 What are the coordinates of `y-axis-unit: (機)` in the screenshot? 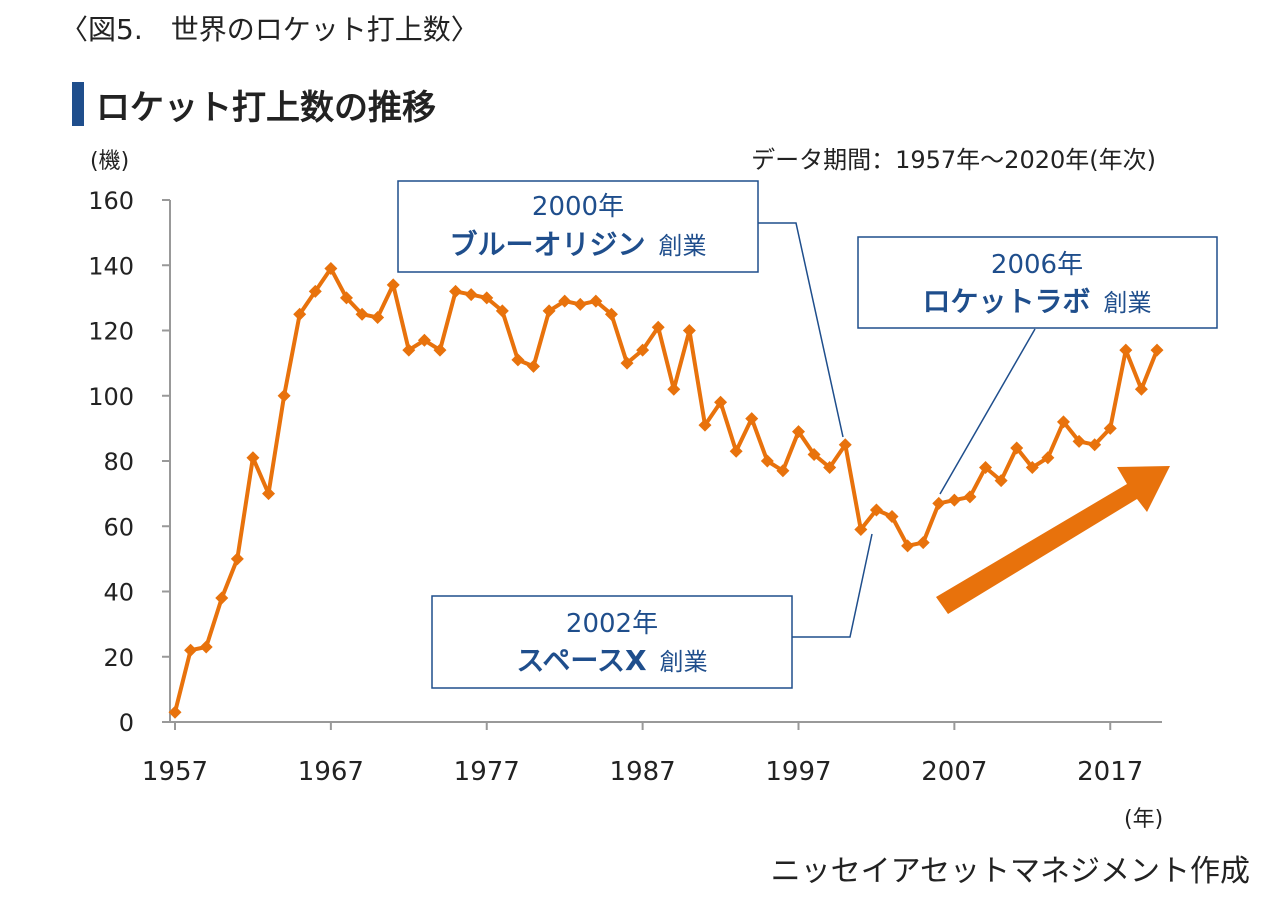 It's located at (109, 161).